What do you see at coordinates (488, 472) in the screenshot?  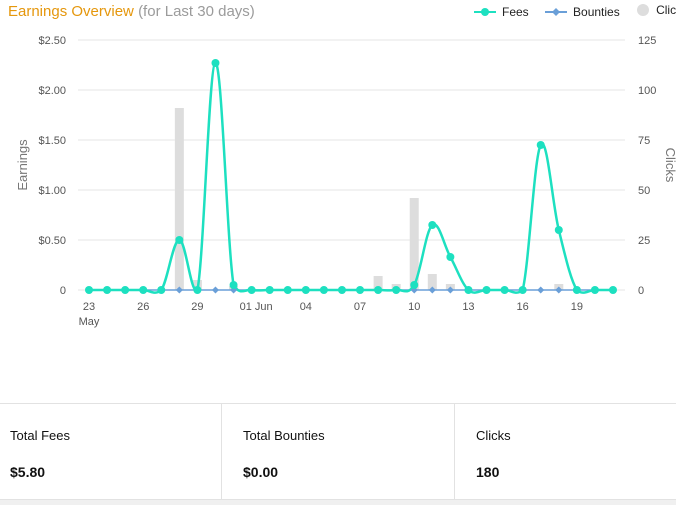 I see `stat-value: 180` at bounding box center [488, 472].